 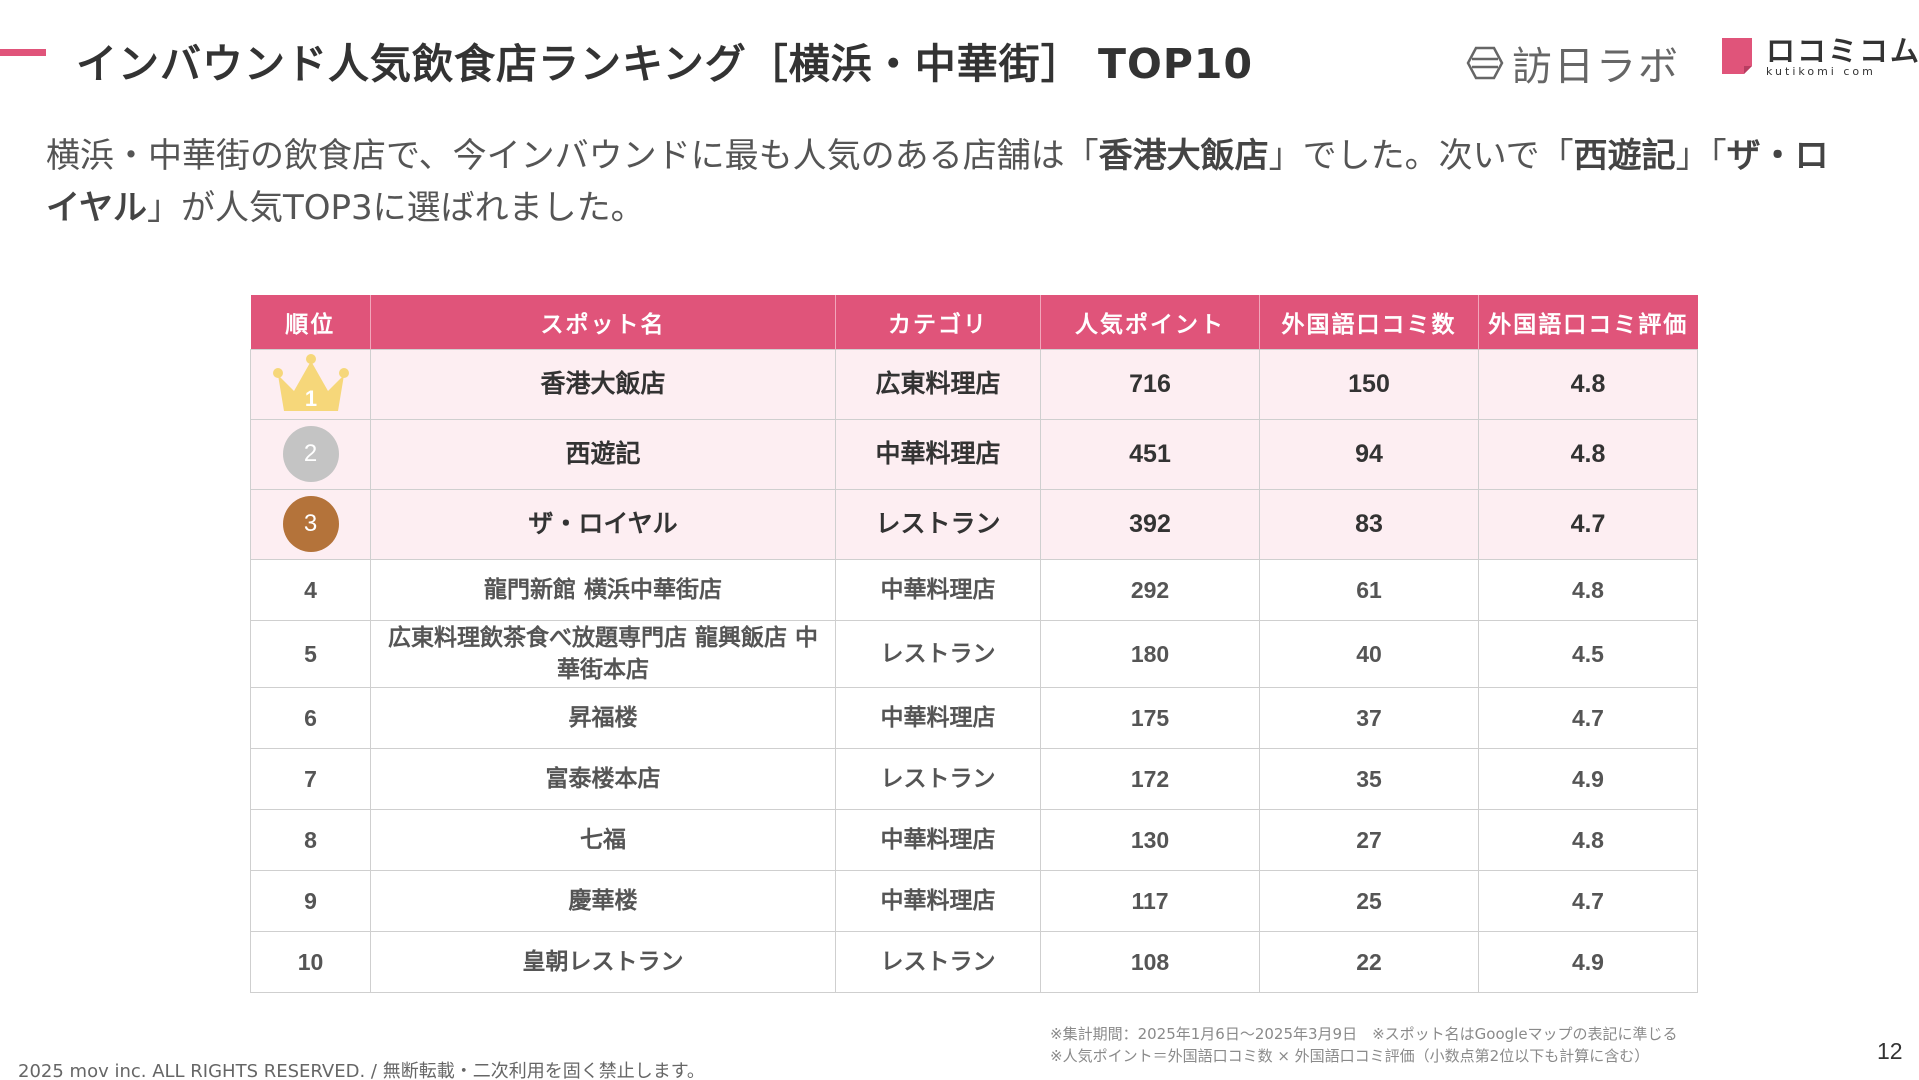 I want to click on header-category: カテゴリ, so click(x=938, y=322).